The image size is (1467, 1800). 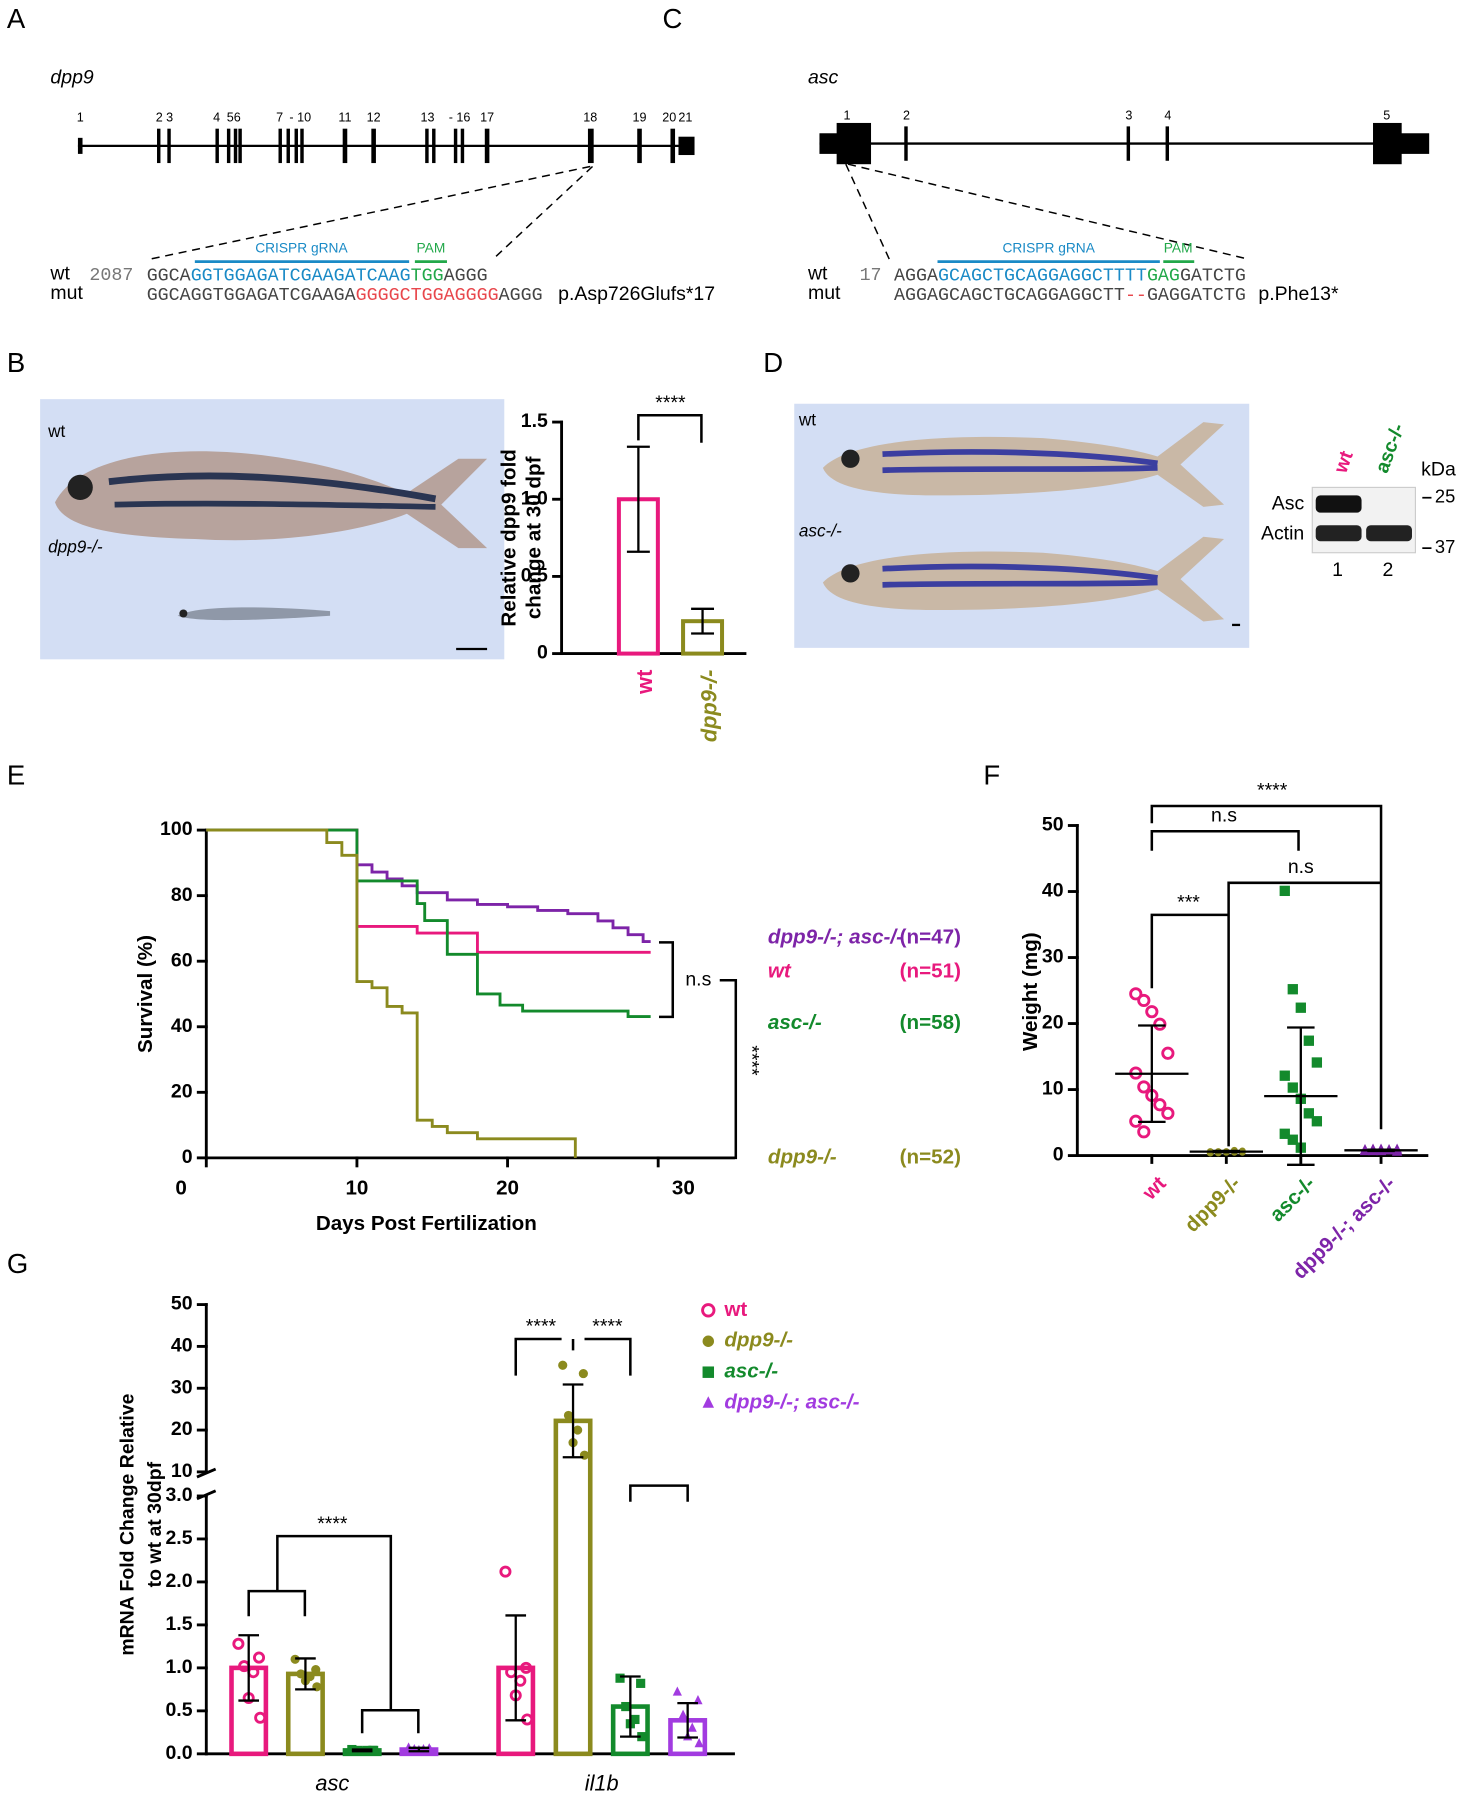 What do you see at coordinates (1009, 295) in the screenshot?
I see `seq-part: AGGAGCAGCTGCAGGAGGCTT` at bounding box center [1009, 295].